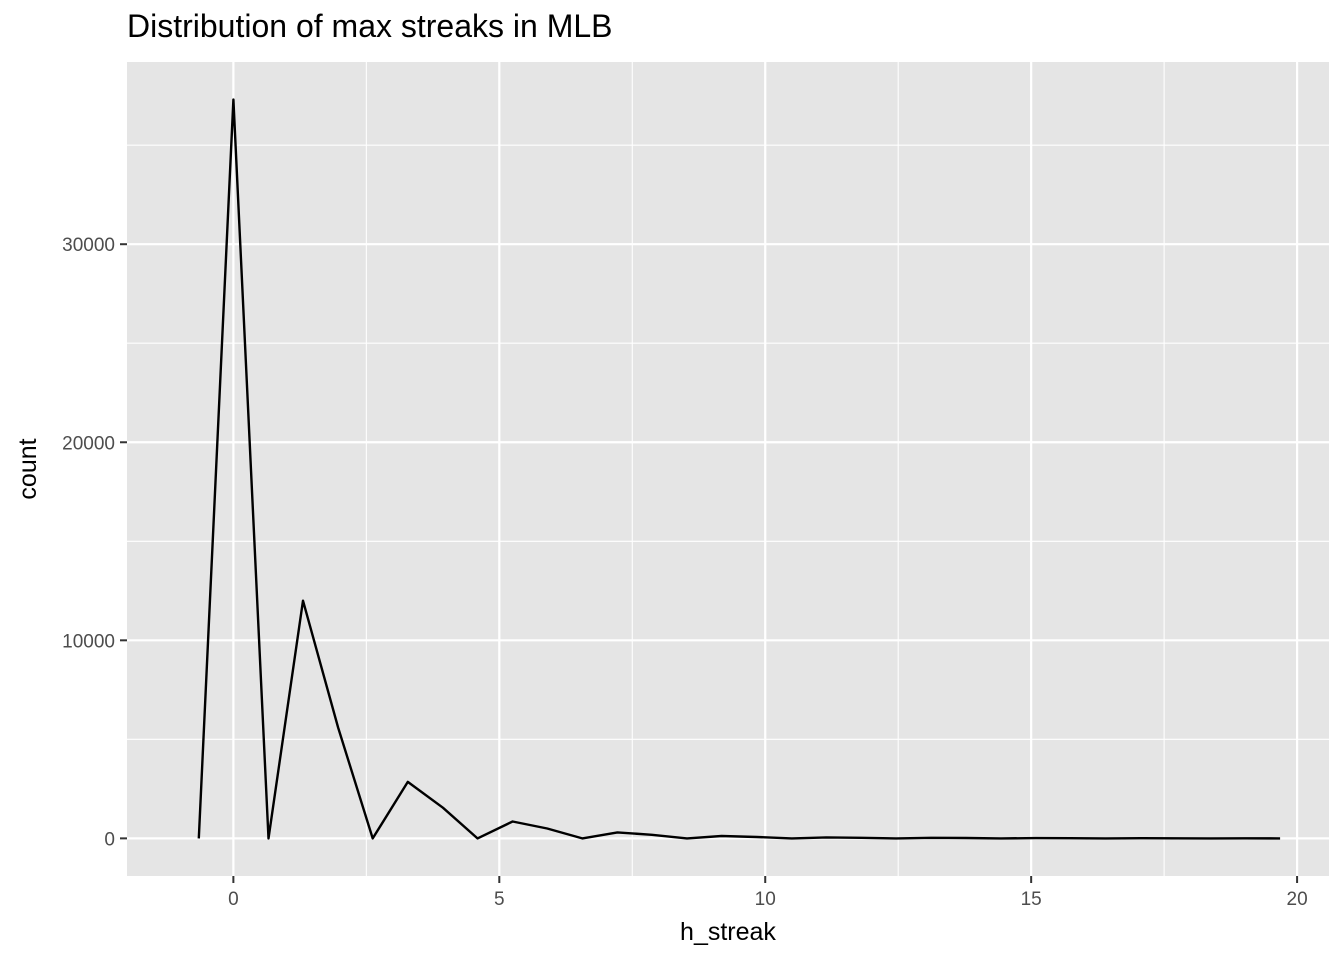 The width and height of the screenshot is (1344, 960). Describe the element at coordinates (233, 899) in the screenshot. I see `x-tick-label: 0` at that location.